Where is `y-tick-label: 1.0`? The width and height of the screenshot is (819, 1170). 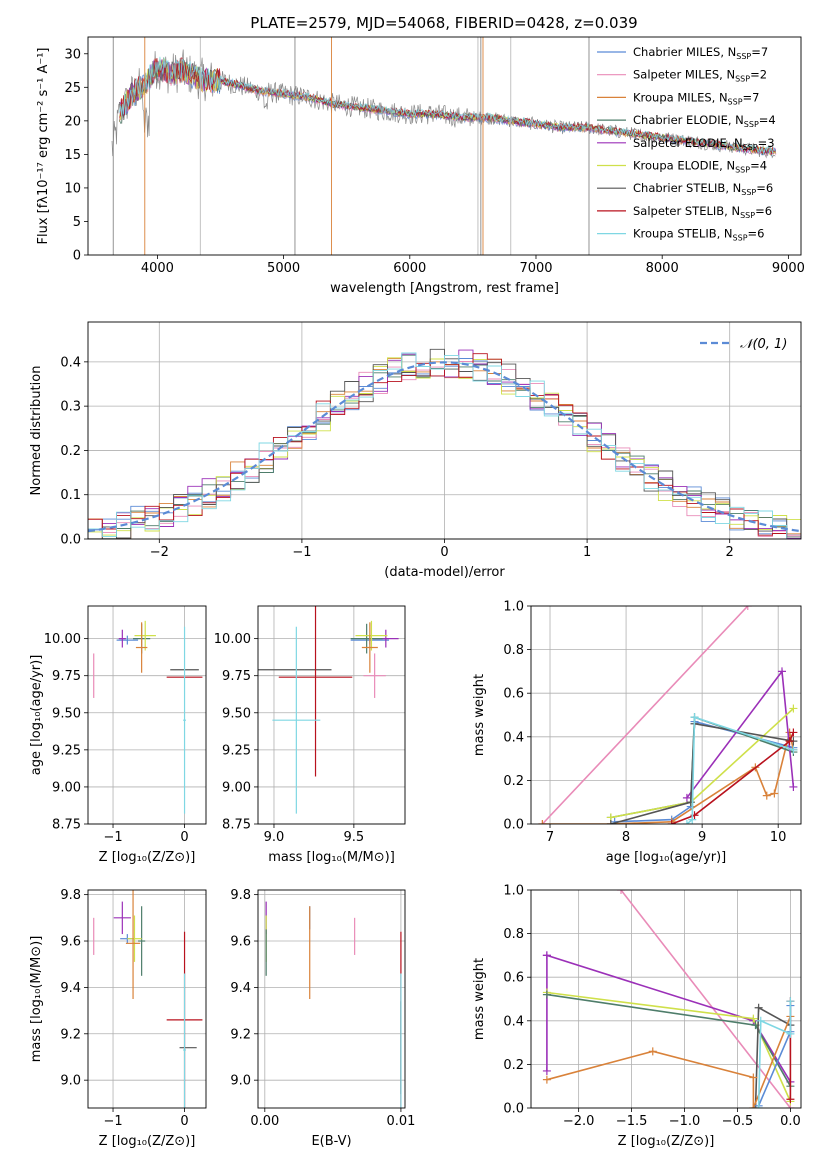 y-tick-label: 1.0 is located at coordinates (513, 891).